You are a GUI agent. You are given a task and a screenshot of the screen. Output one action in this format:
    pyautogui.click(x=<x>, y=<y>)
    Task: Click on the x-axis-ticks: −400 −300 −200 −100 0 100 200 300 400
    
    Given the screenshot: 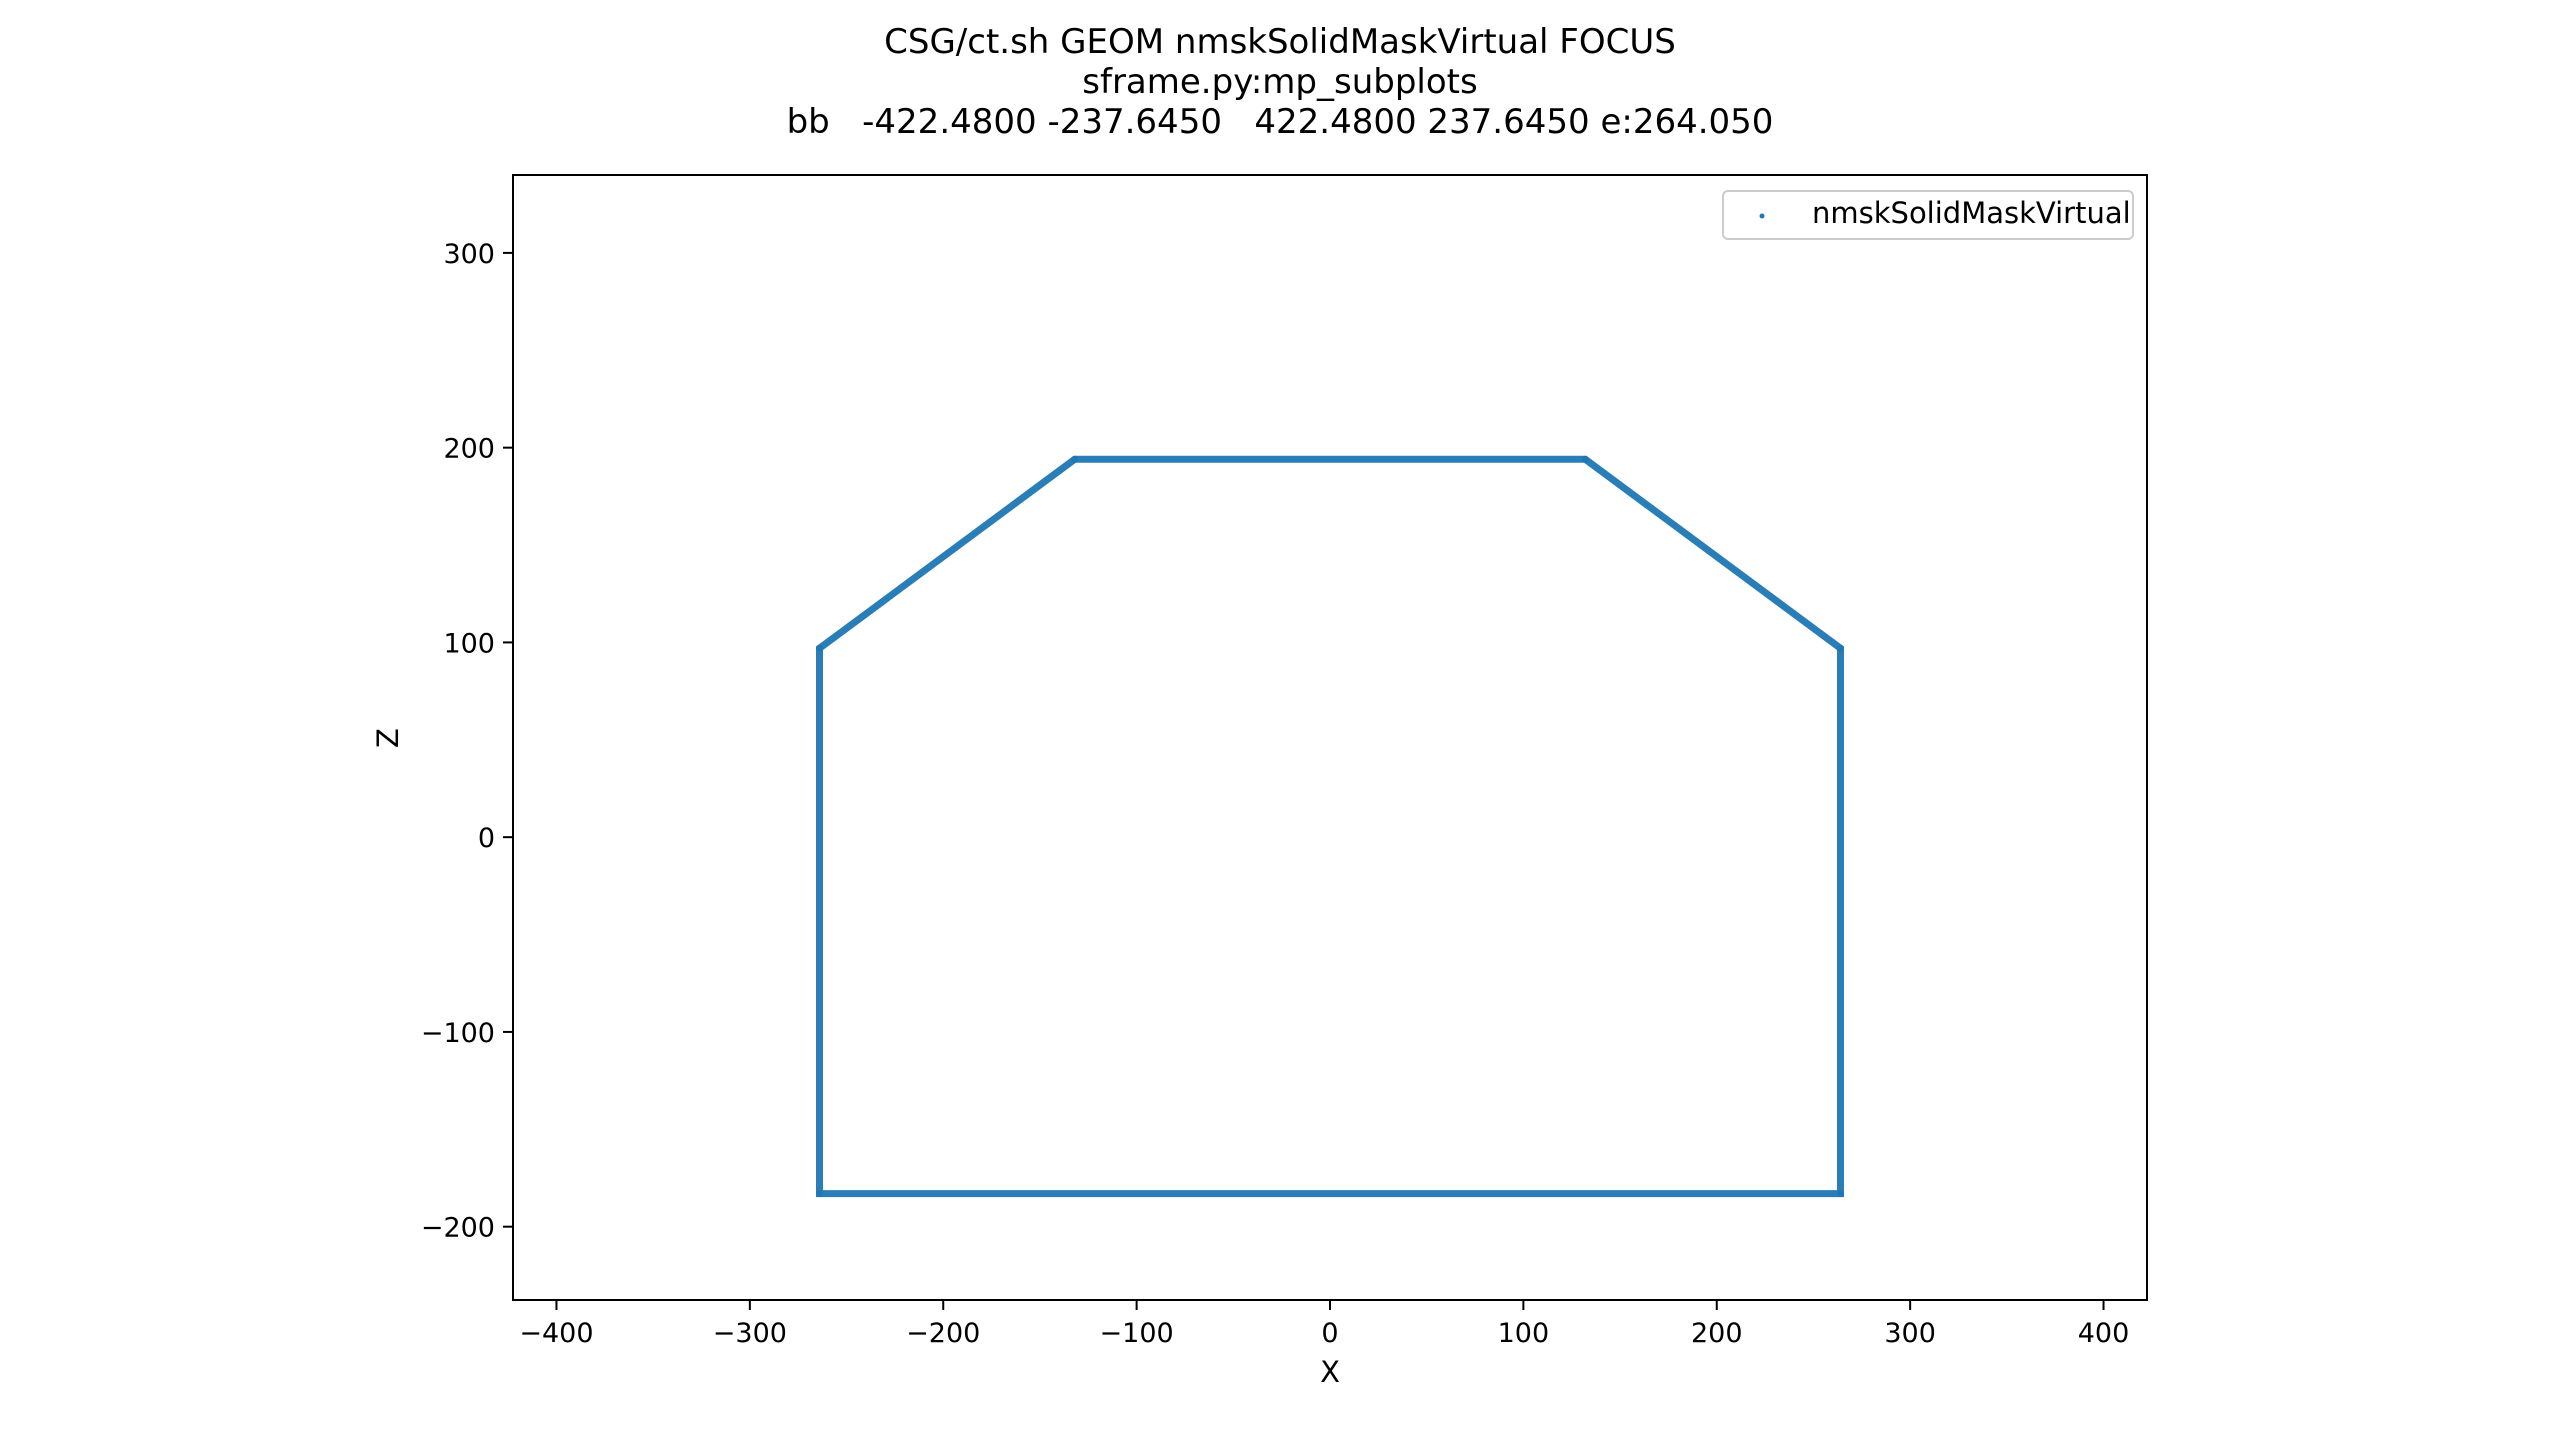 What is the action you would take?
    pyautogui.click(x=1324, y=1324)
    